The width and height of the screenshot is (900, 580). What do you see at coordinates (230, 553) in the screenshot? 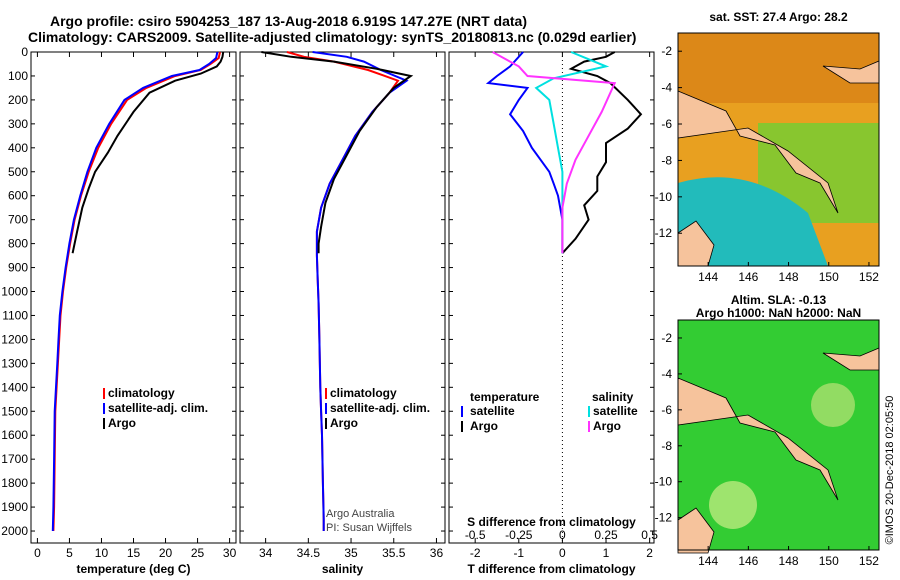
I see `xtick-label-temperature: 30` at bounding box center [230, 553].